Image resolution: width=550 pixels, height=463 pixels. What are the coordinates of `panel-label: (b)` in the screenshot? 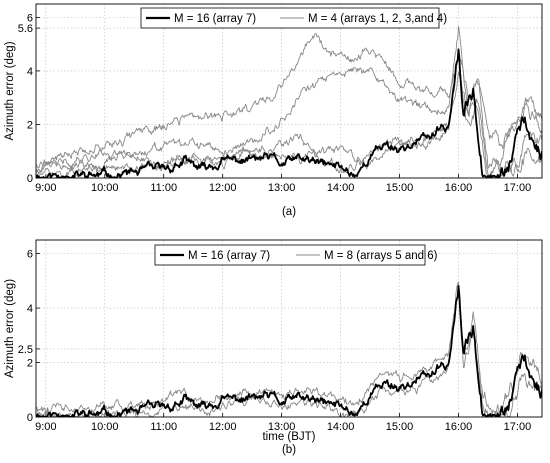 It's located at (289, 450).